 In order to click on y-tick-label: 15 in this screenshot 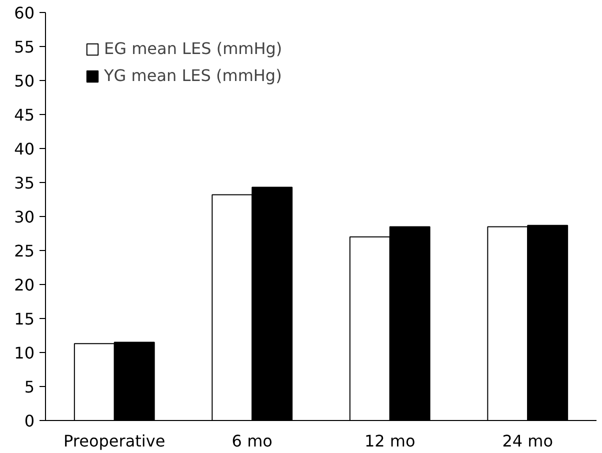, I will do `click(24, 319)`.